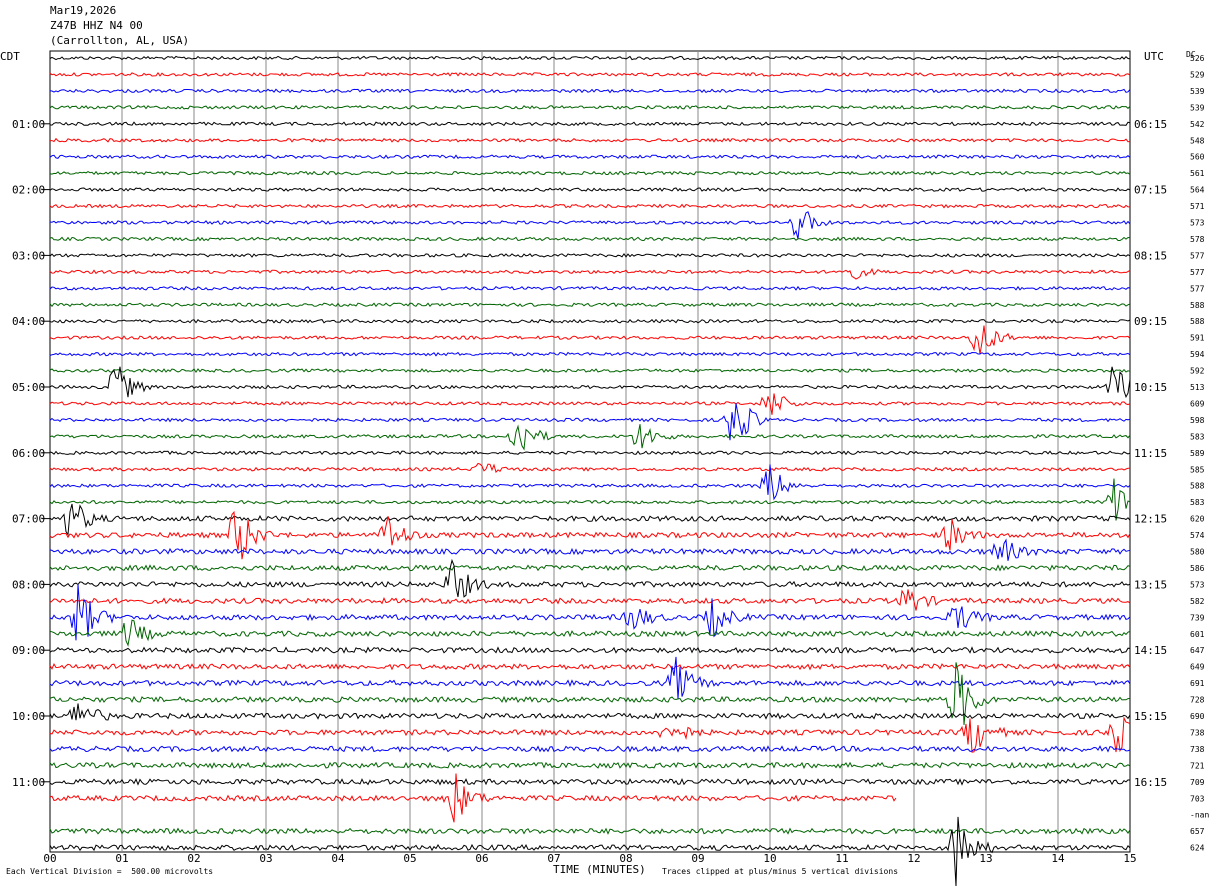  Describe the element at coordinates (96, 25) in the screenshot. I see `station-code: Z47B HHZ N4 00` at that location.